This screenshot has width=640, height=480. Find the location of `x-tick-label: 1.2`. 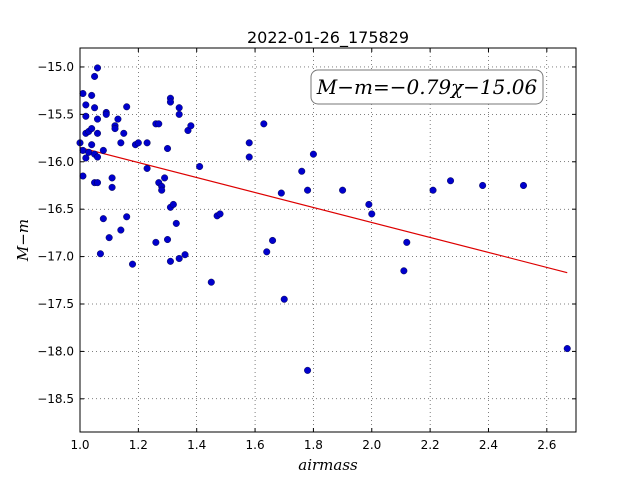

x-tick-label: 1.2 is located at coordinates (138, 445).